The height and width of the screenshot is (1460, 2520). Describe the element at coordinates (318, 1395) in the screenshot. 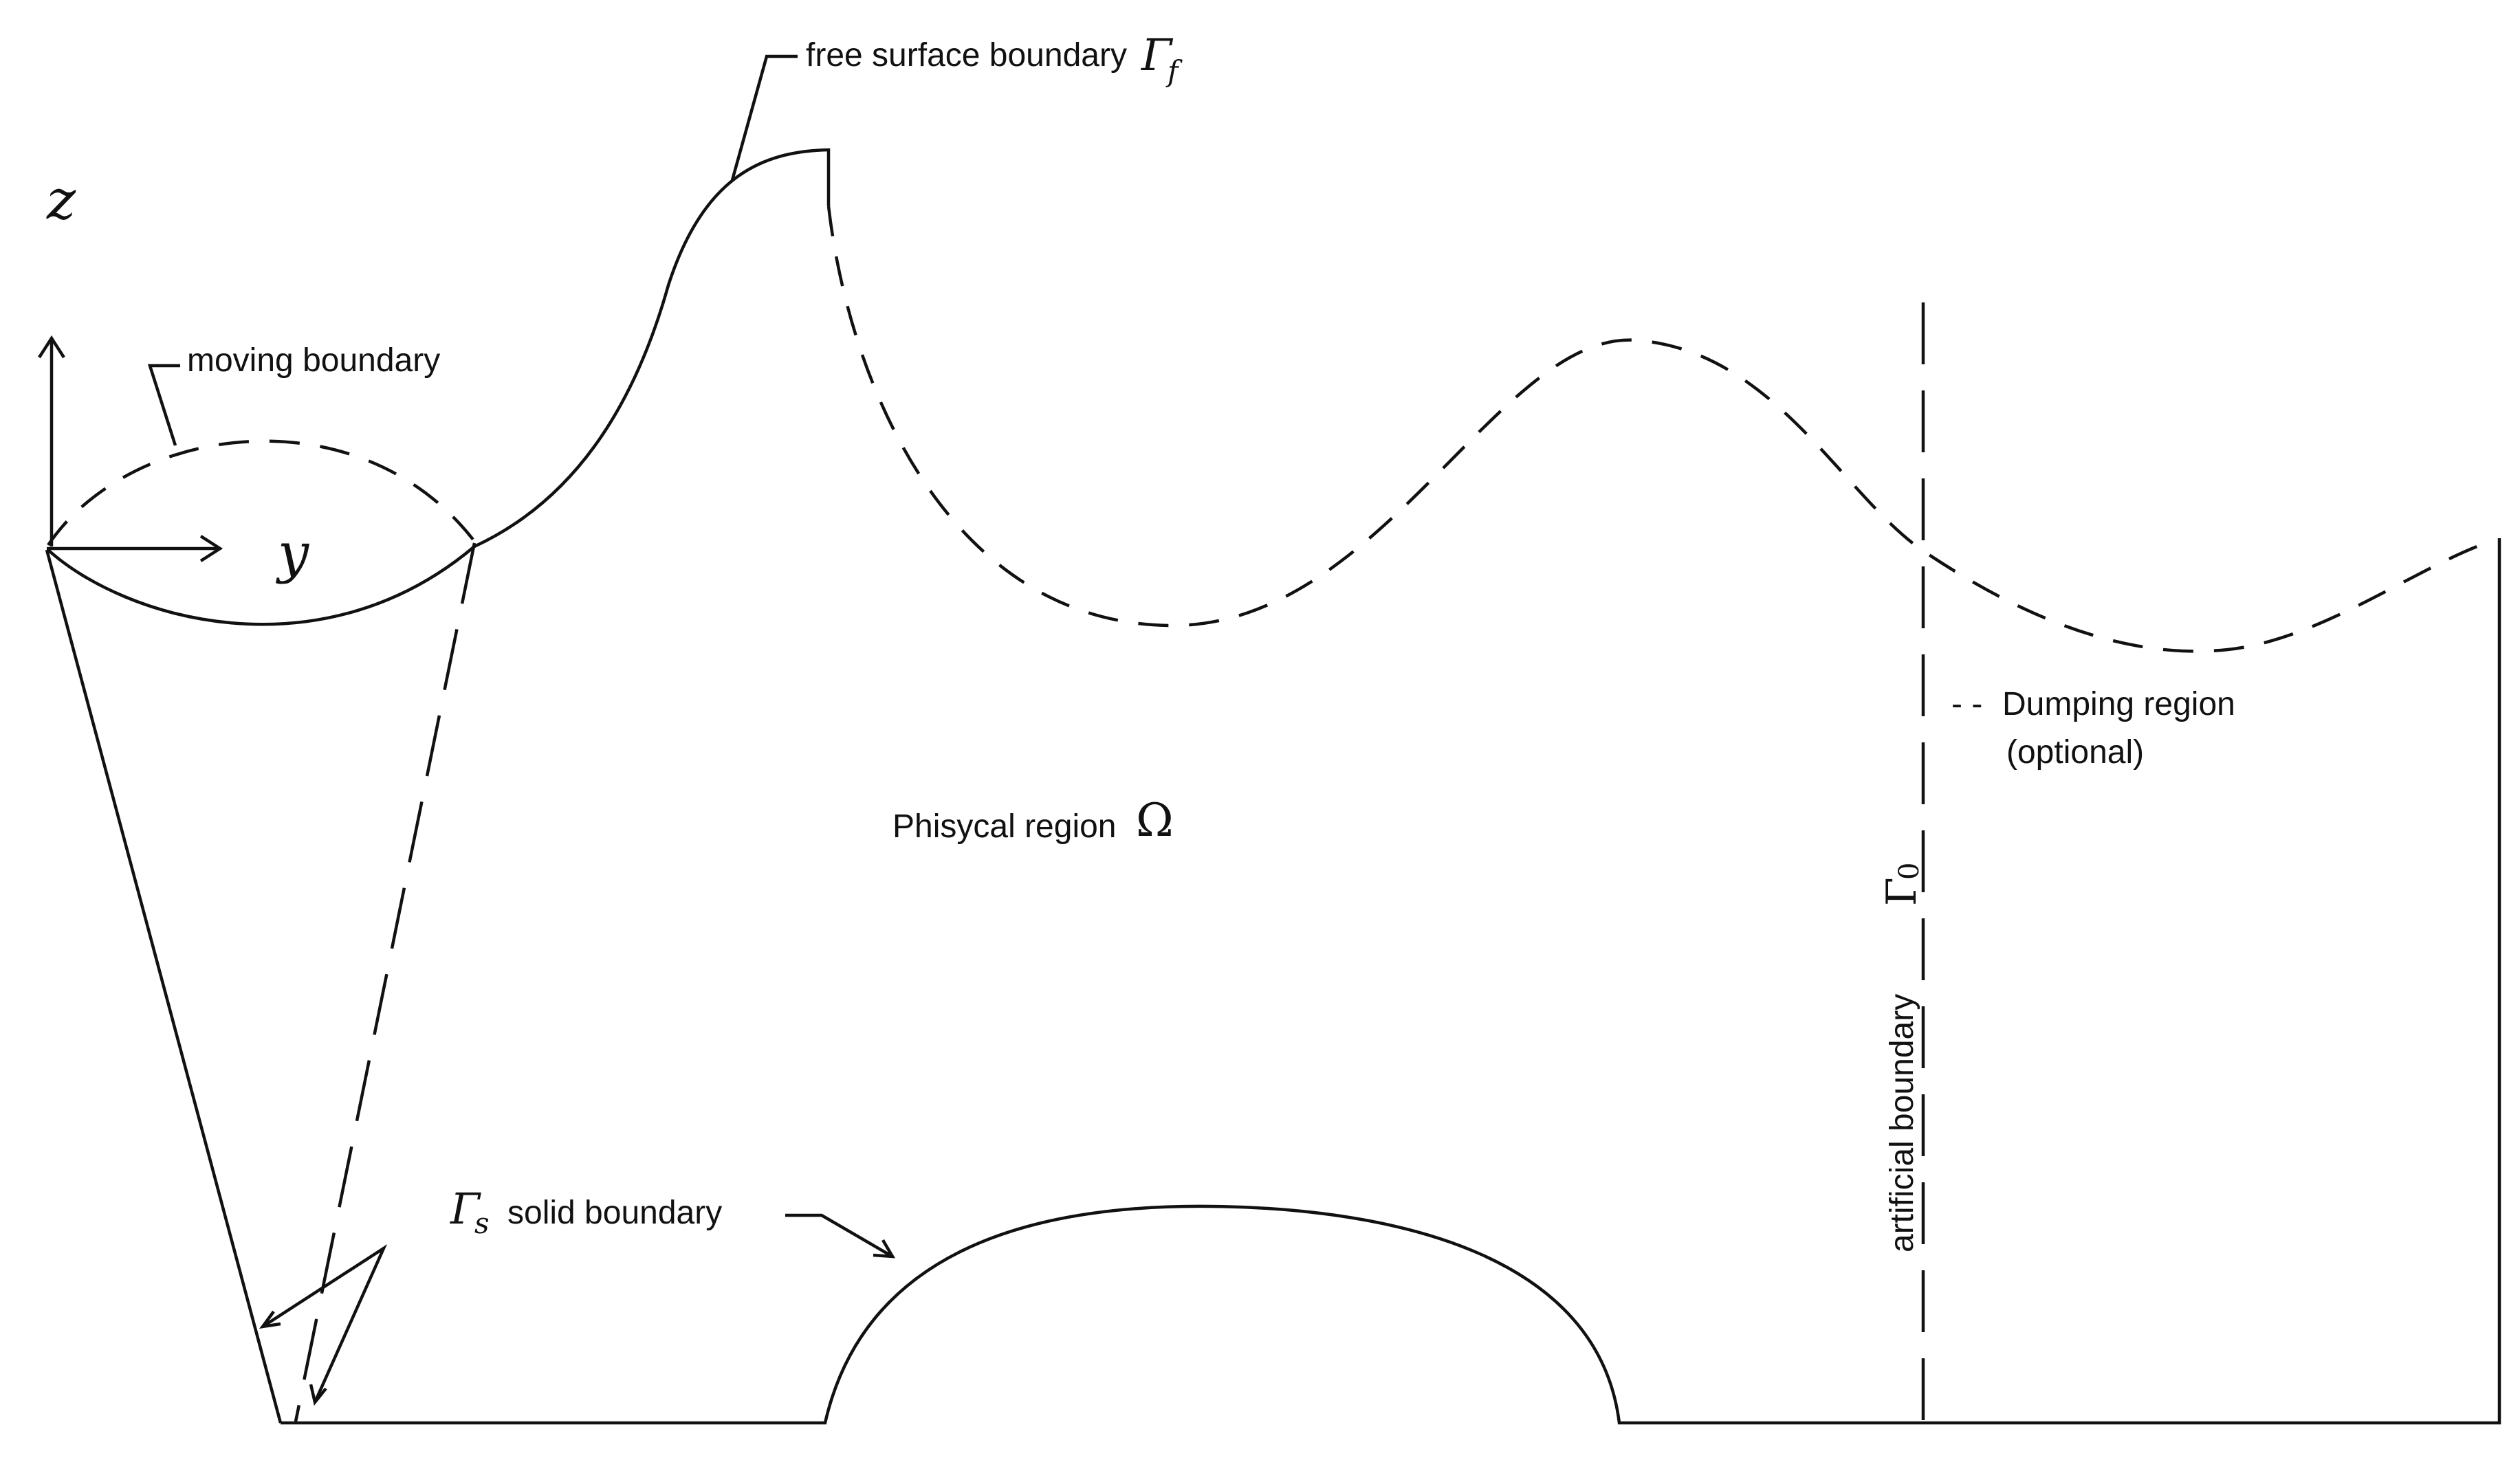

I see `hinge-arrowhead-bottom` at that location.